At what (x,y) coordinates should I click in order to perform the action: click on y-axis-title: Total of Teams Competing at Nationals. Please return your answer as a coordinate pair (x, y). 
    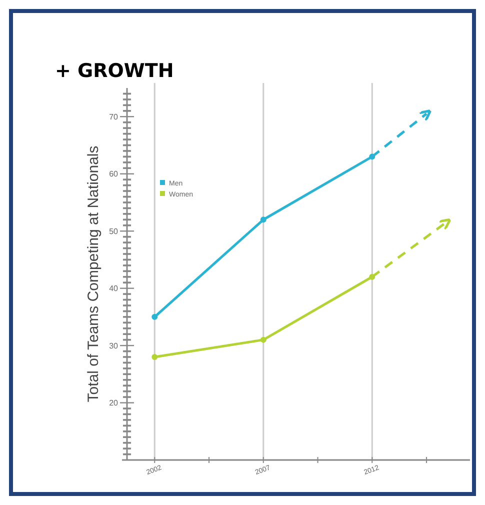
    Looking at the image, I should click on (93, 274).